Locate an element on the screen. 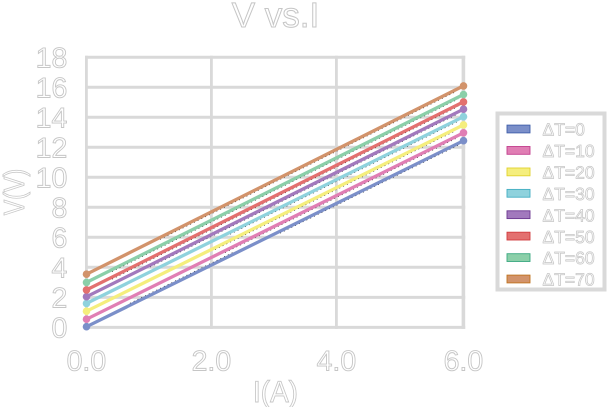 The image size is (612, 407). svg-text: ΔT=30 is located at coordinates (569, 194).